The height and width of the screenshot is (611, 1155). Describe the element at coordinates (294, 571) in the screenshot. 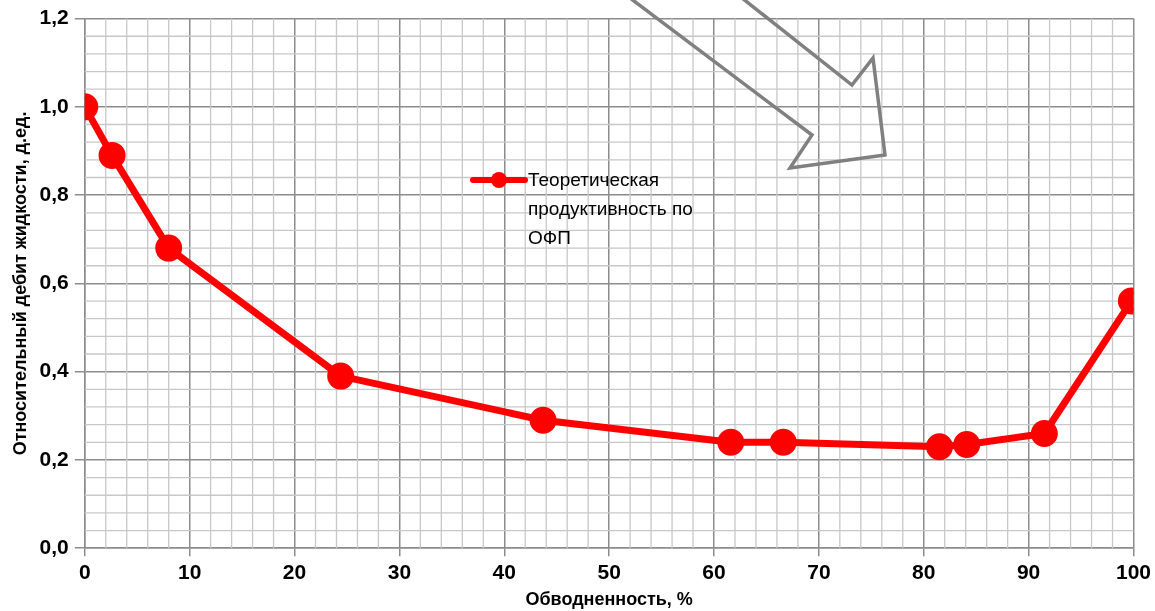

I see `x-tick-label: 20` at that location.